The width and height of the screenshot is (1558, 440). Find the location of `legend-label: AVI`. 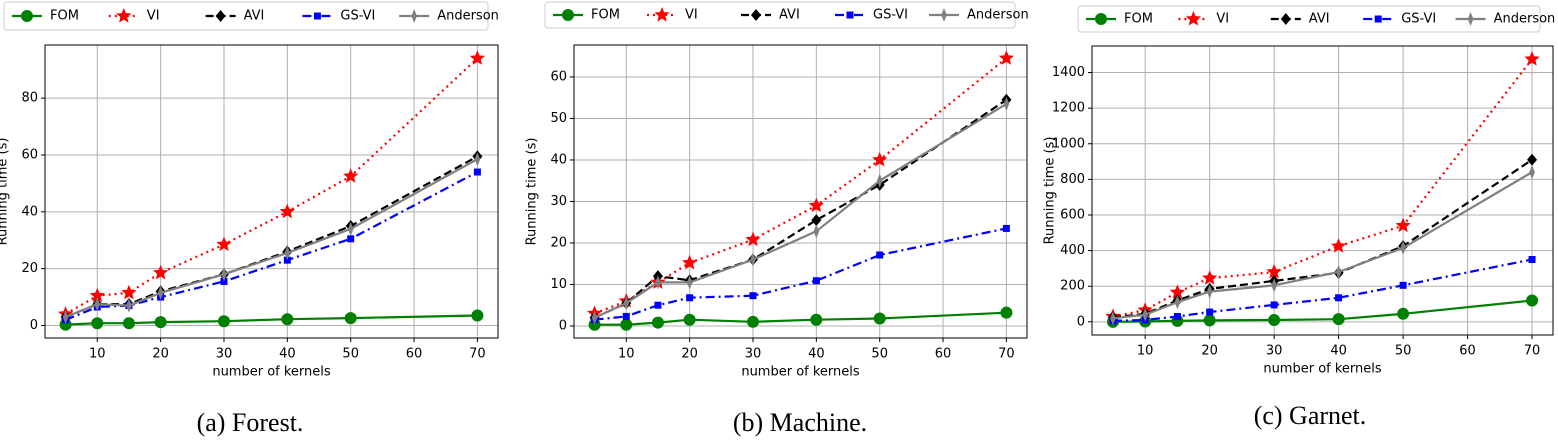

legend-label: AVI is located at coordinates (1319, 19).